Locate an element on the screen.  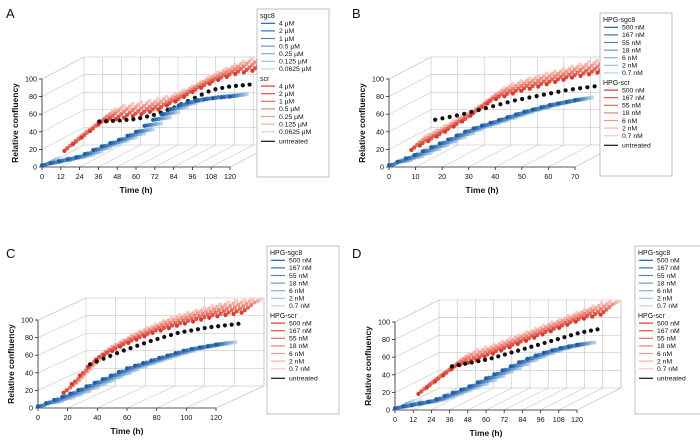
legend-entry: 6 nM is located at coordinates (296, 354).